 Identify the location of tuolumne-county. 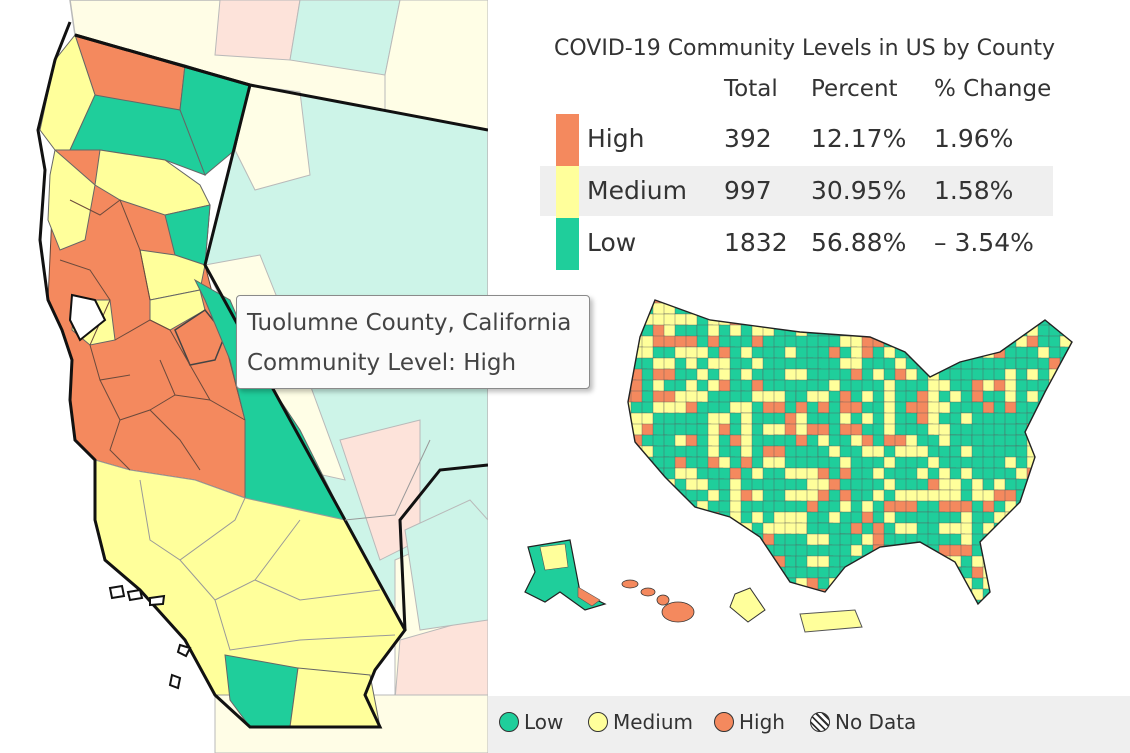
(200, 337).